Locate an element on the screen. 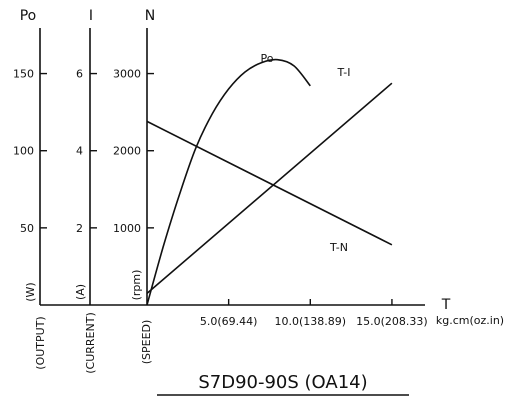 The image size is (511, 401). i-axis-header: I is located at coordinates (91, 16).